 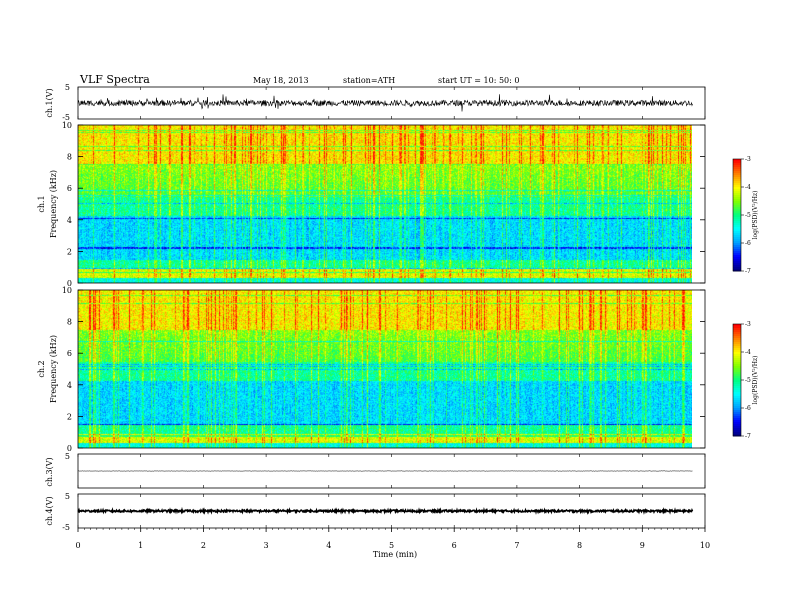 I want to click on ch2-ytick-label: 6, so click(x=69, y=353).